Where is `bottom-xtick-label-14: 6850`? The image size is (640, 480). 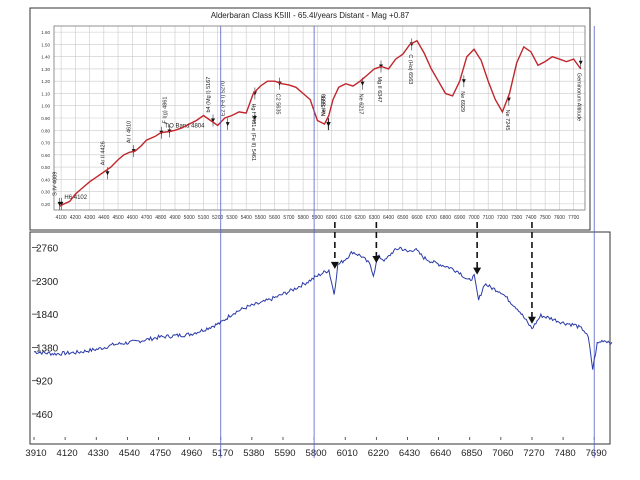 bottom-xtick-label-14: 6850 is located at coordinates (471, 453).